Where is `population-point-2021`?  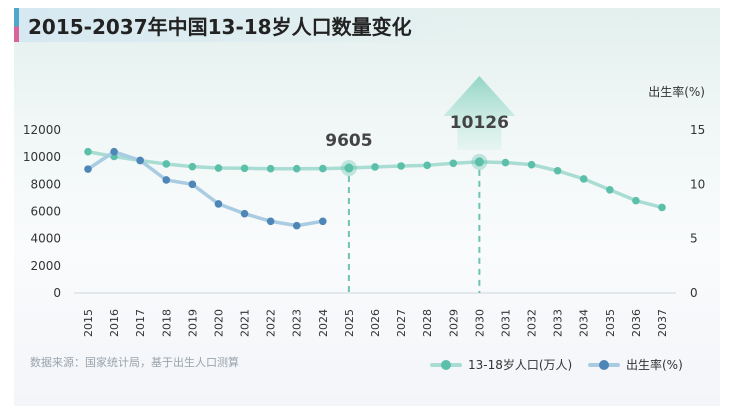
population-point-2021 is located at coordinates (244, 168).